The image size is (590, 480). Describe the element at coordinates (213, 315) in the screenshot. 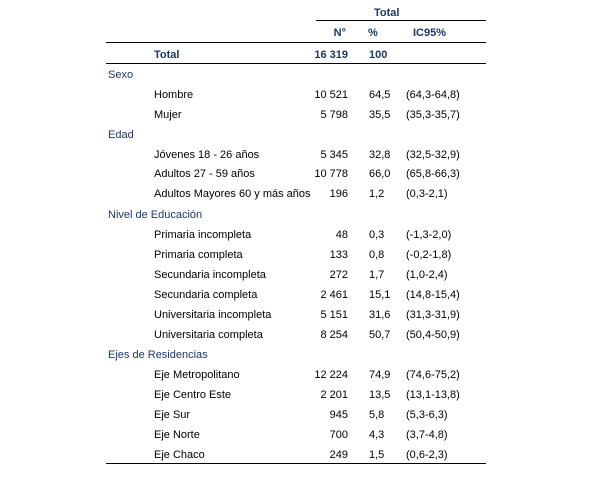

I see `row-label: Universitaria incompleta` at that location.